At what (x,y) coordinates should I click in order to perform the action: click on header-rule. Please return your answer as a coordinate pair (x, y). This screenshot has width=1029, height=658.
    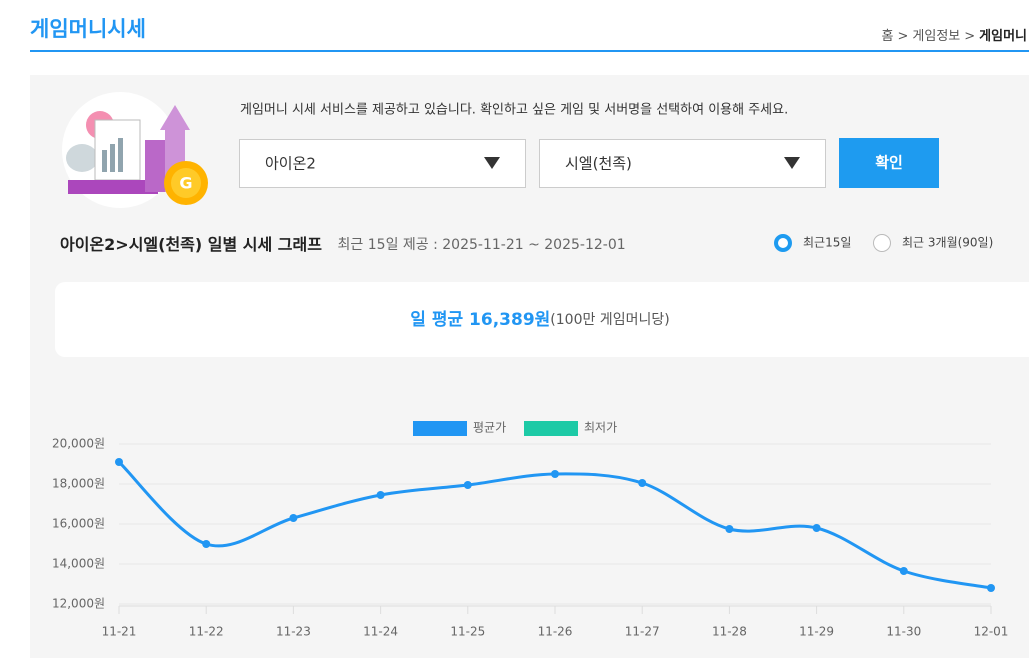
    Looking at the image, I should click on (529, 51).